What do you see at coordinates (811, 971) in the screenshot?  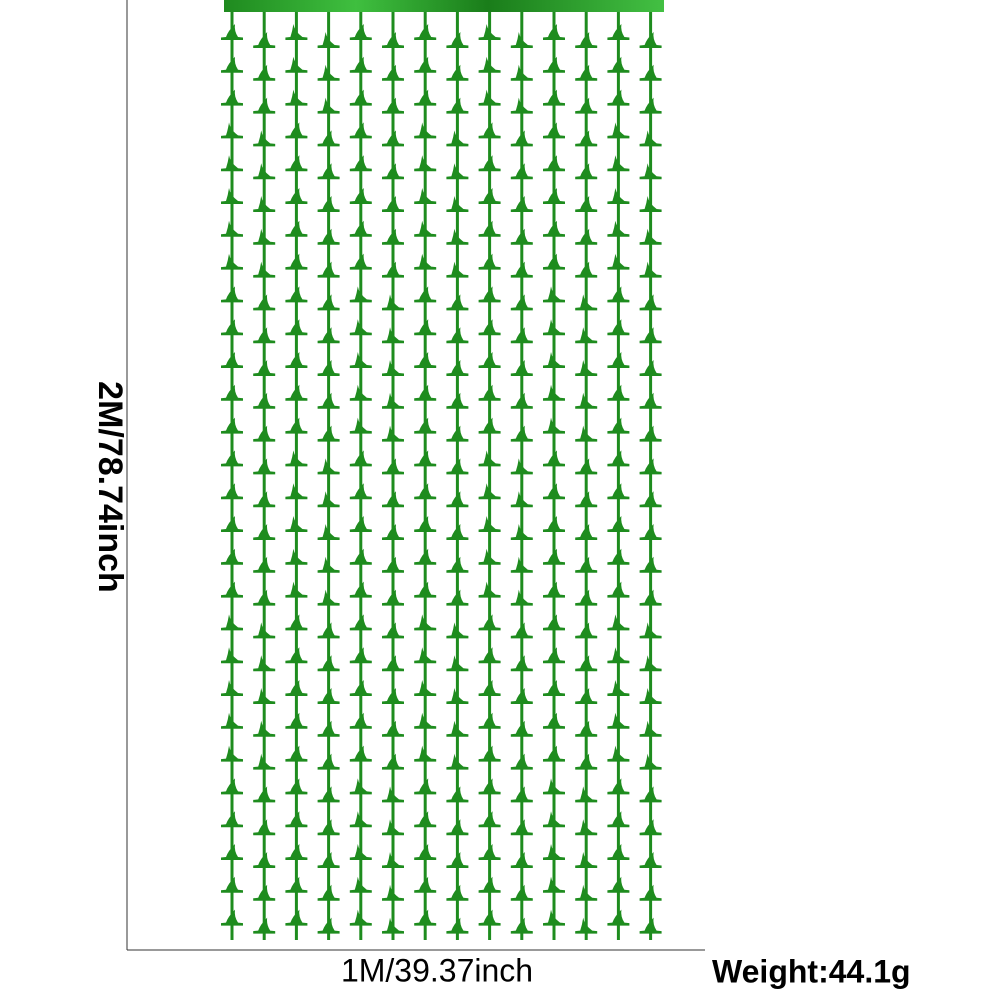 I see `weight-label: Weight:44.1g` at bounding box center [811, 971].